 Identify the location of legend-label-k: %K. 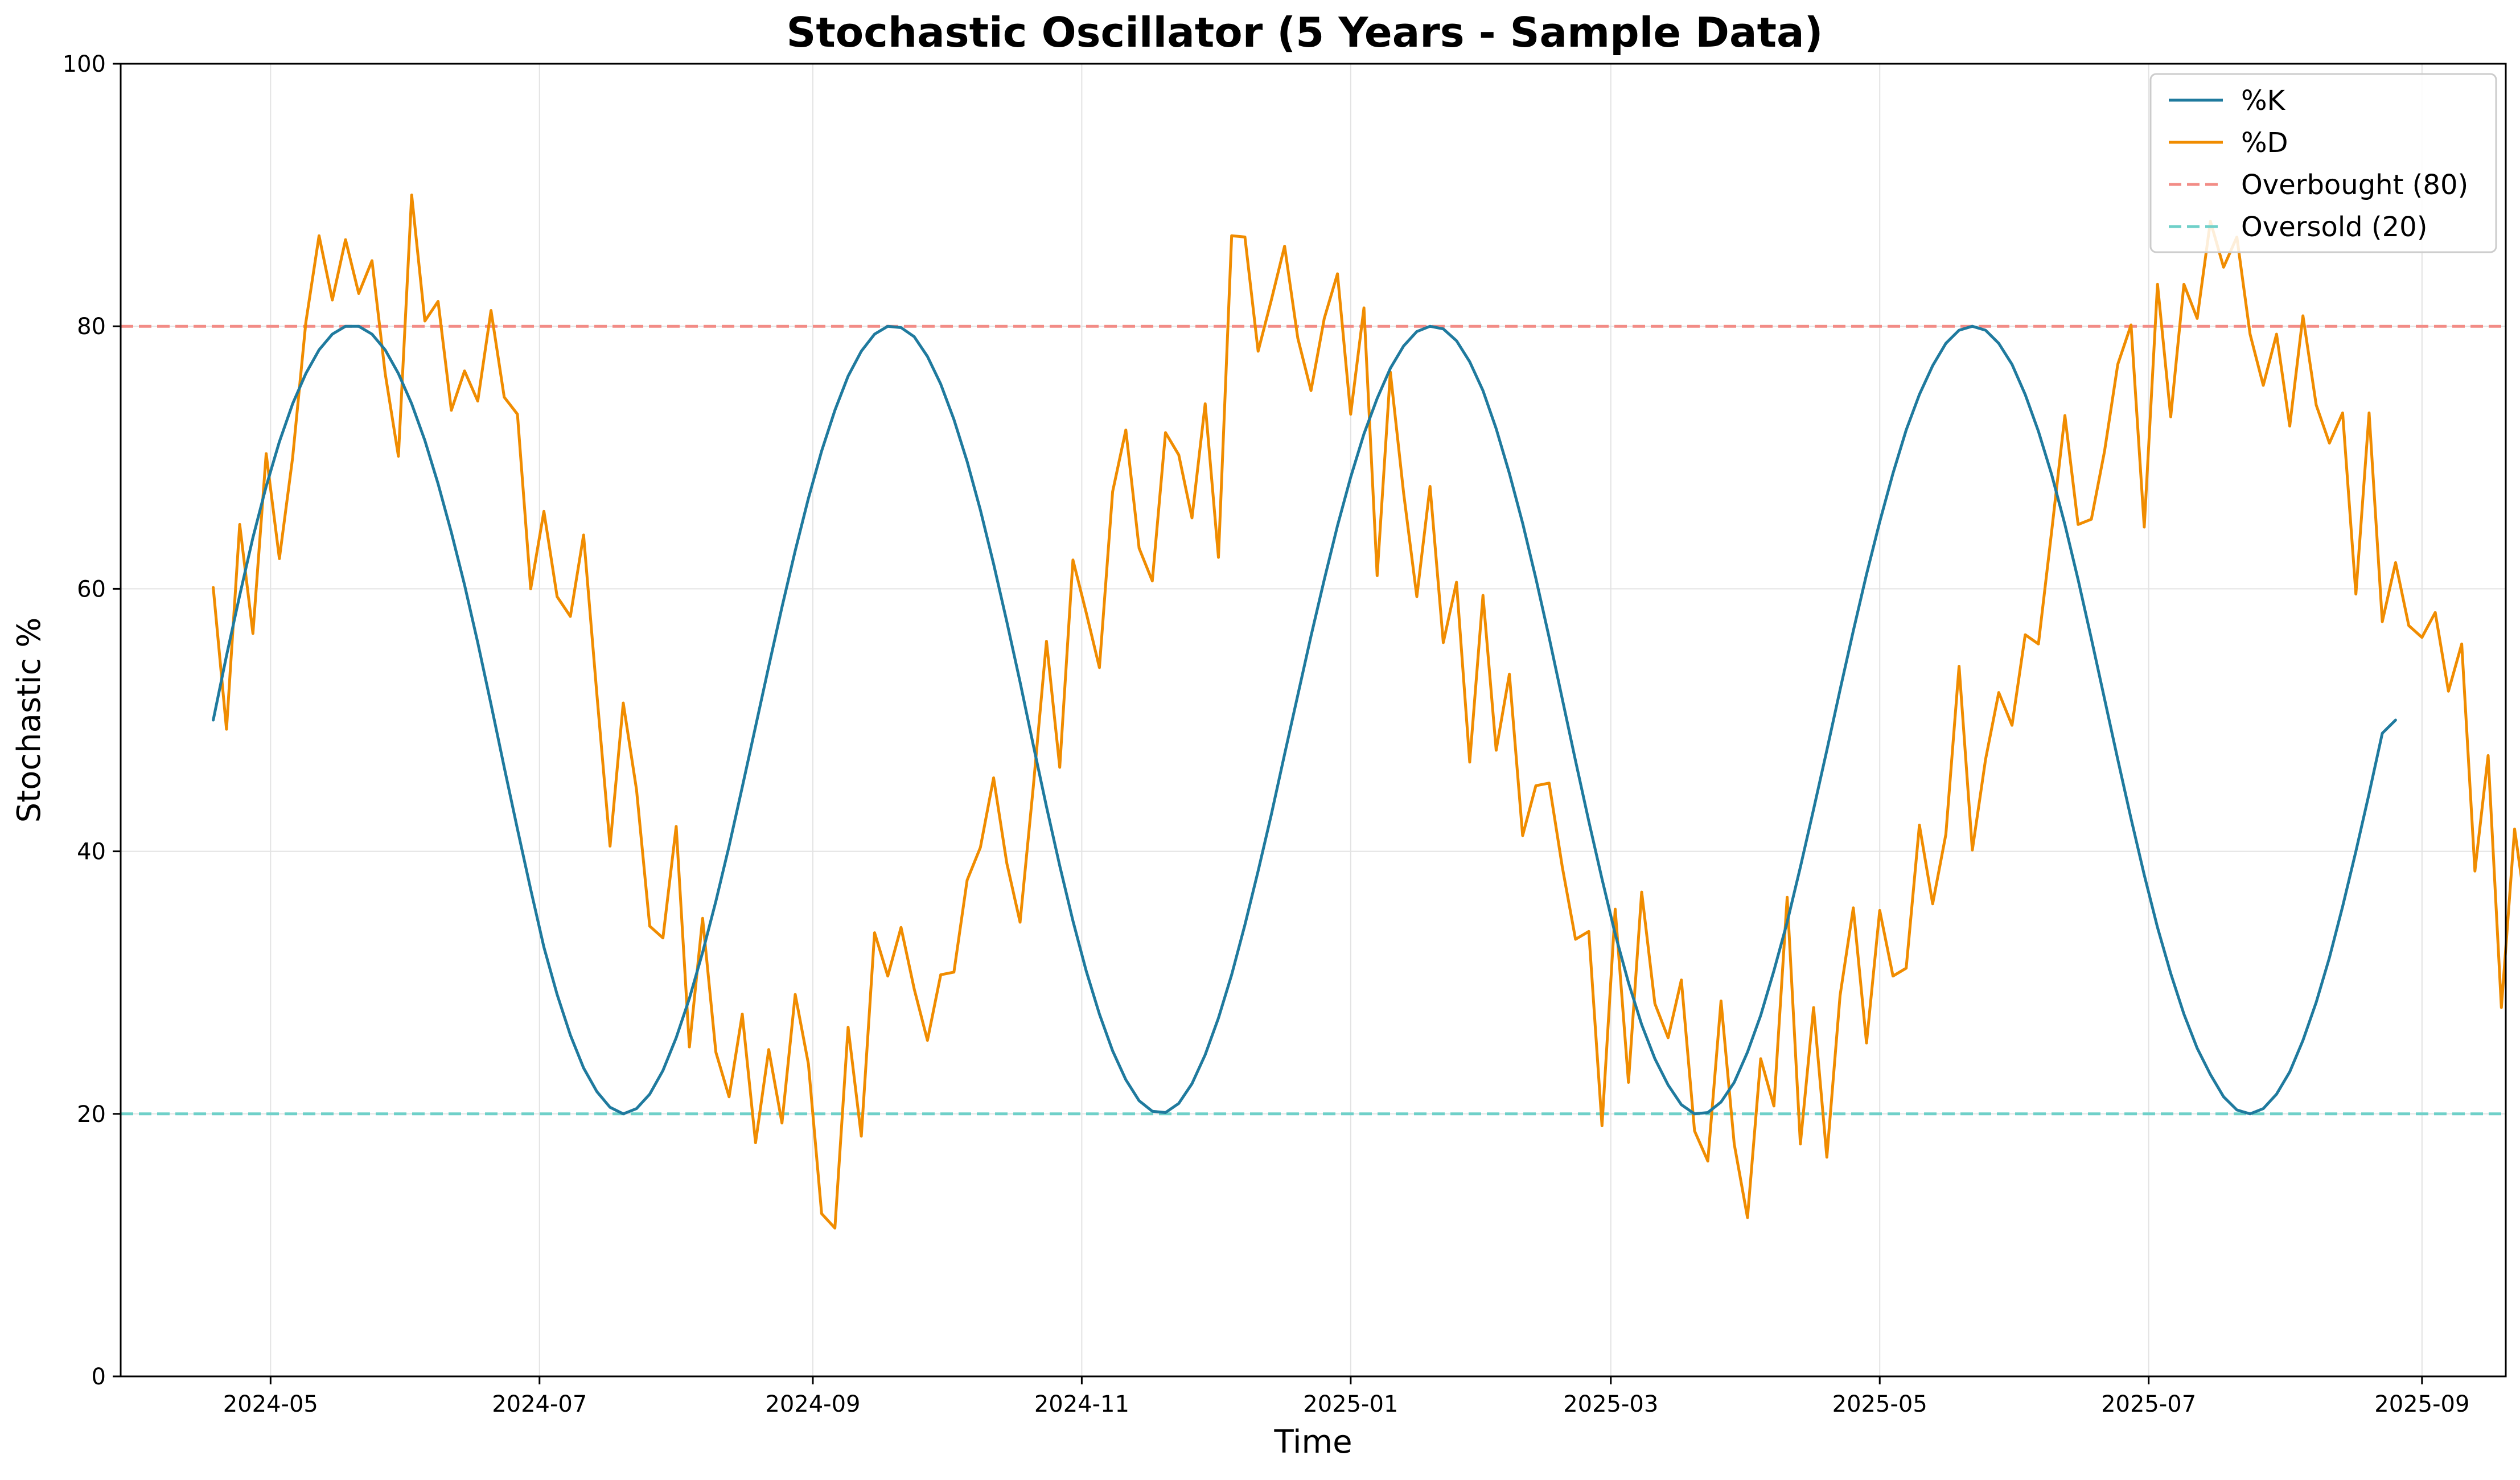
(2263, 101).